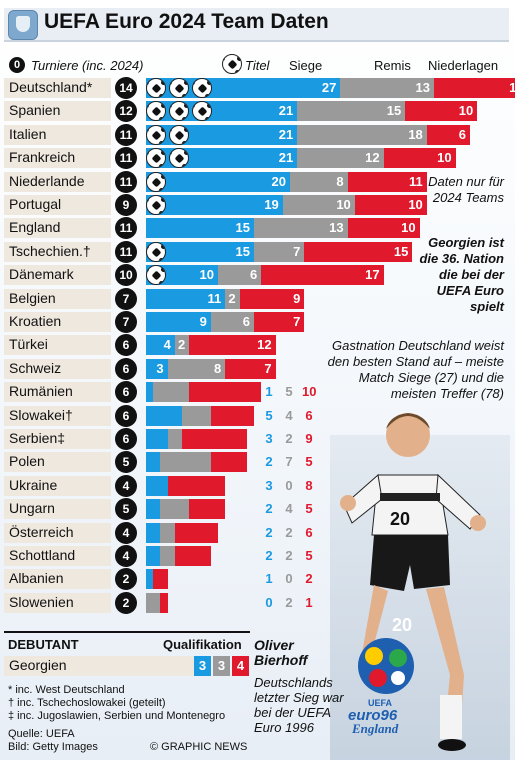  What do you see at coordinates (41, 274) in the screenshot?
I see `team-name: Dänemark` at bounding box center [41, 274].